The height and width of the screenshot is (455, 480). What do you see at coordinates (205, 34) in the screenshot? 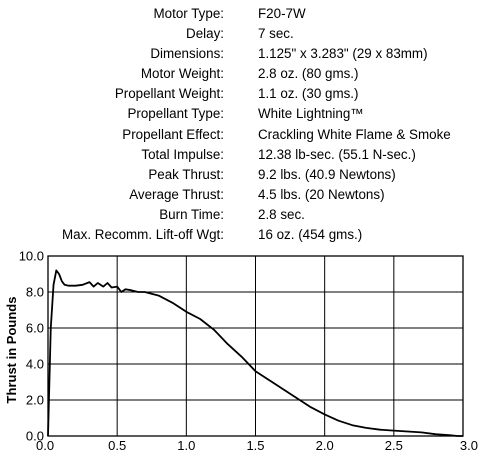
I see `spec-label: Delay:` at bounding box center [205, 34].